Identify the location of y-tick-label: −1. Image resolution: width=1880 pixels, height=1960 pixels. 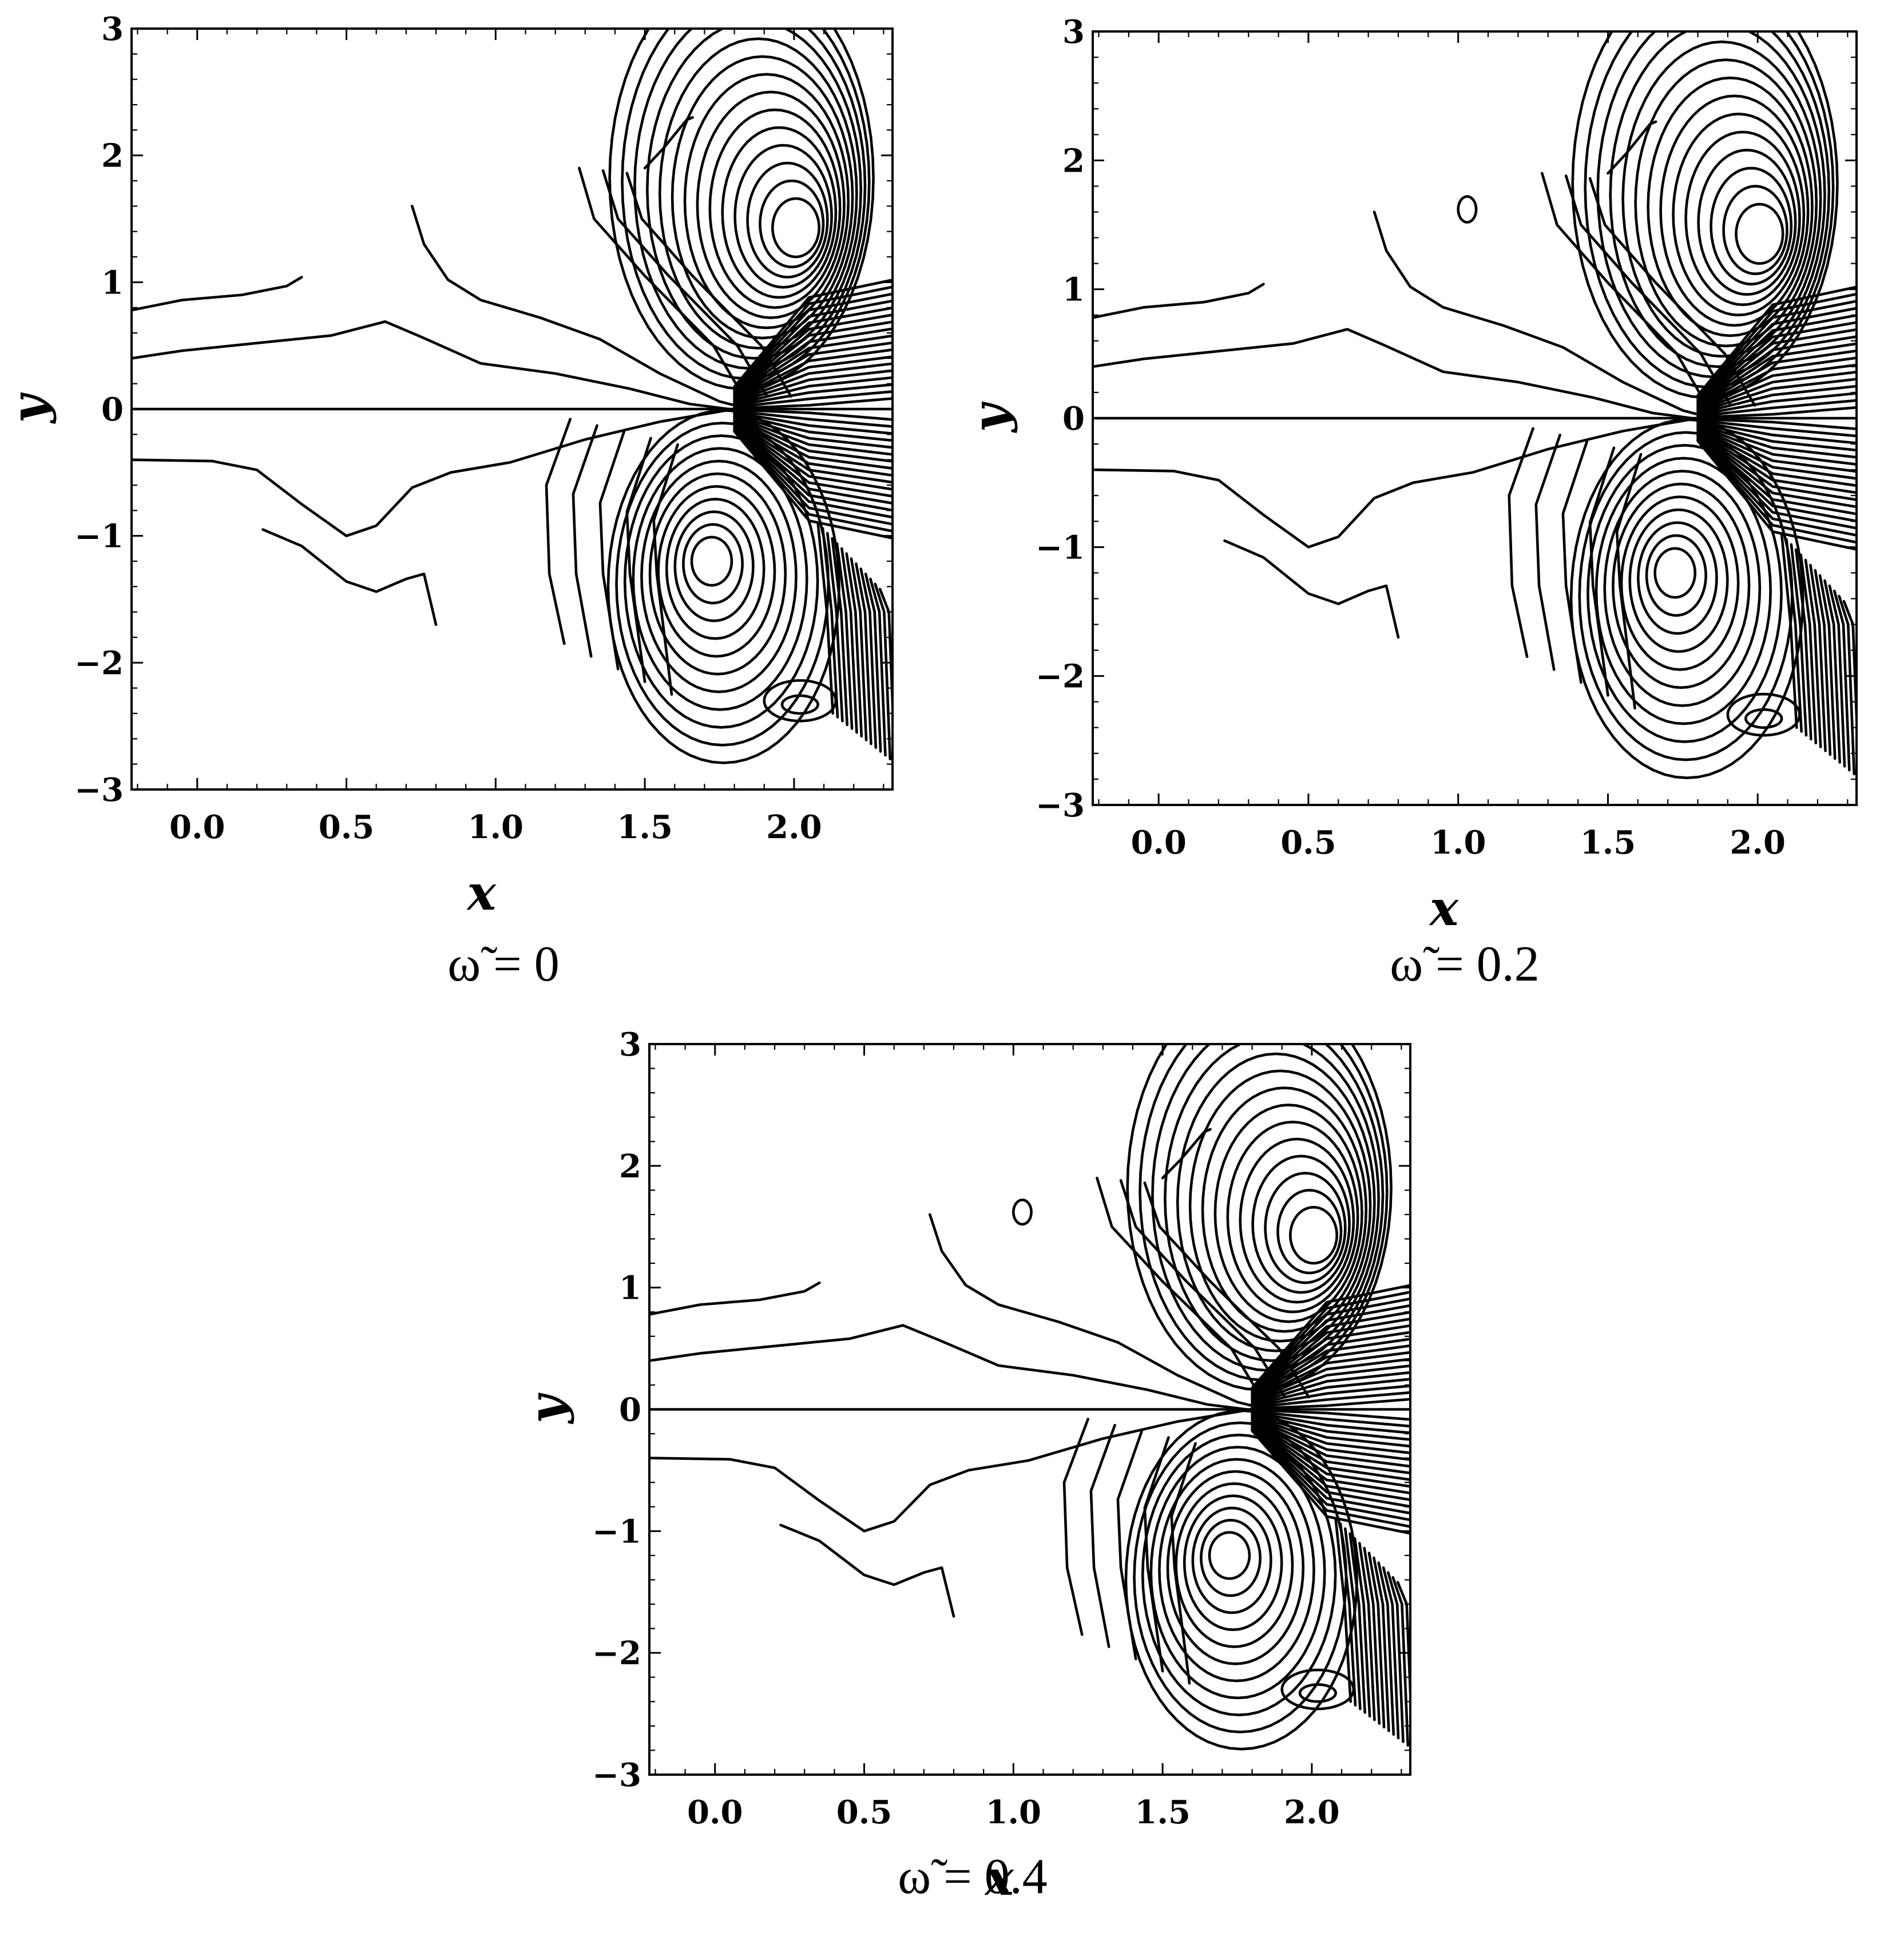
(616, 1531).